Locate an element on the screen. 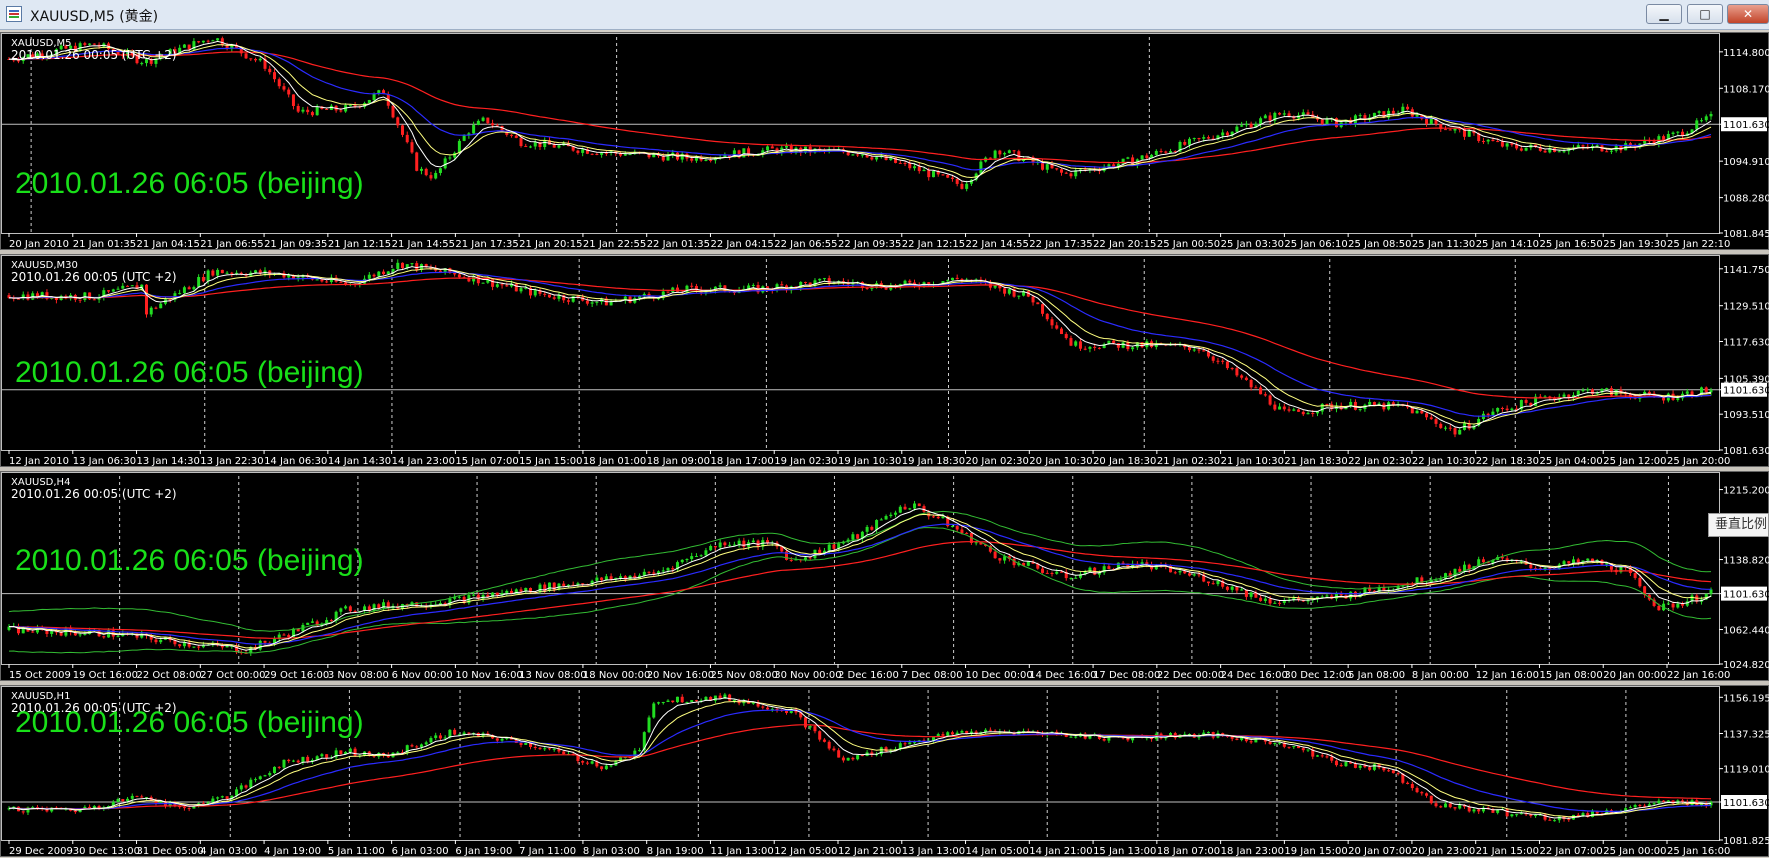  beijing-time-overlay: 2010.01.26 06:05 (beijing) is located at coordinates (189, 183).